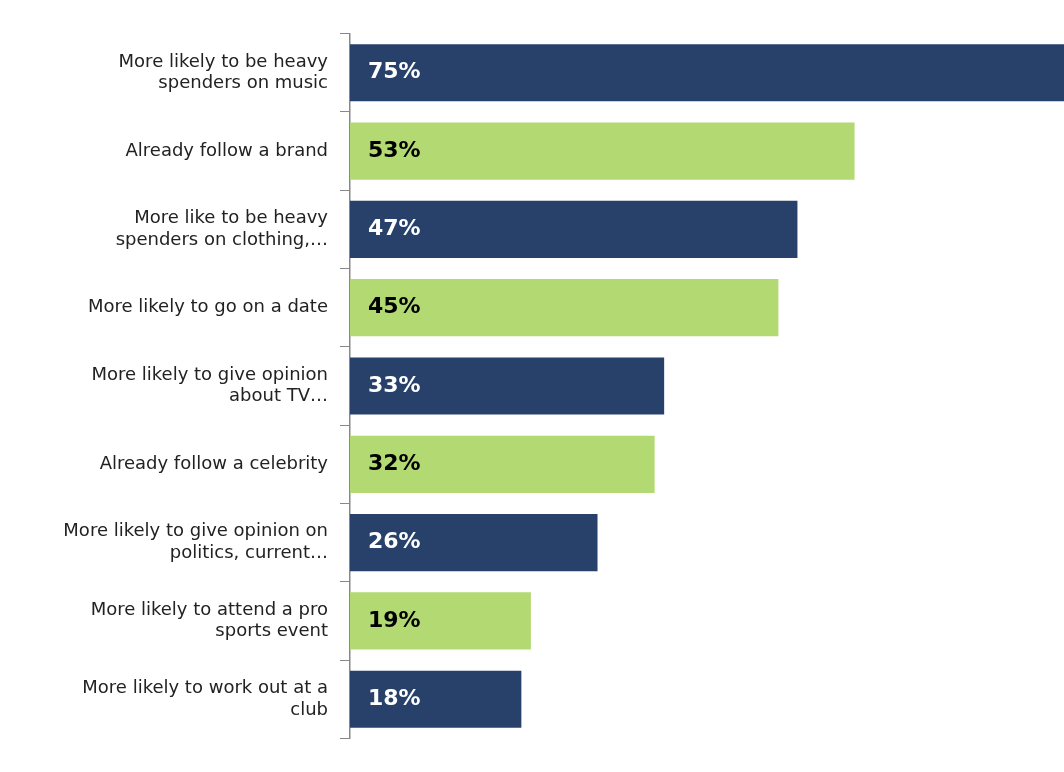  What do you see at coordinates (394, 71) in the screenshot?
I see `data-label: 75%` at bounding box center [394, 71].